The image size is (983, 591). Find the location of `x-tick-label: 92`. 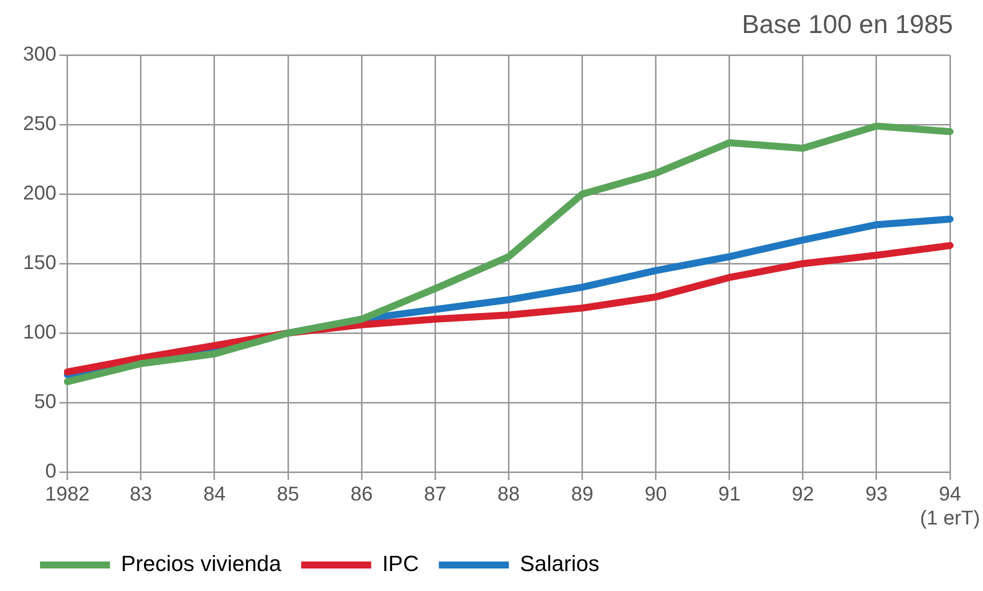

x-tick-label: 92 is located at coordinates (803, 495).